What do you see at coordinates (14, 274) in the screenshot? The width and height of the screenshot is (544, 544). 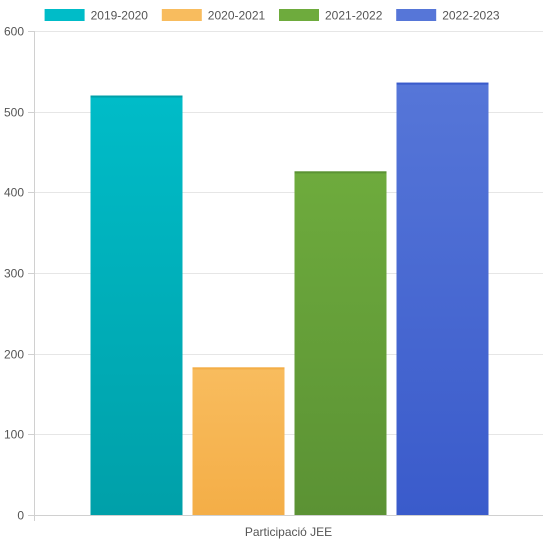 I see `y-tick-label: 300` at bounding box center [14, 274].